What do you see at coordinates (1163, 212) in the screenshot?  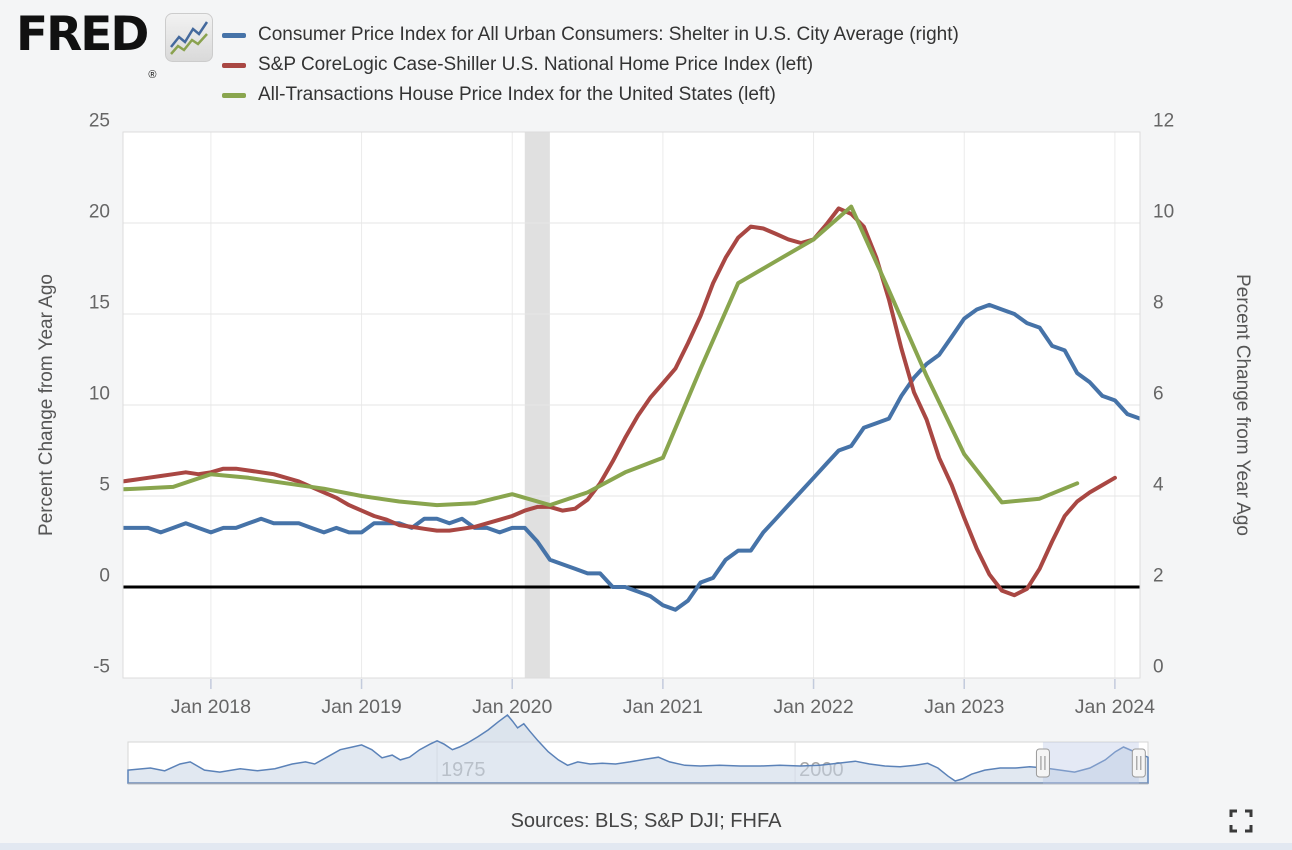 I see `right-axis-tick-label: 10` at bounding box center [1163, 212].